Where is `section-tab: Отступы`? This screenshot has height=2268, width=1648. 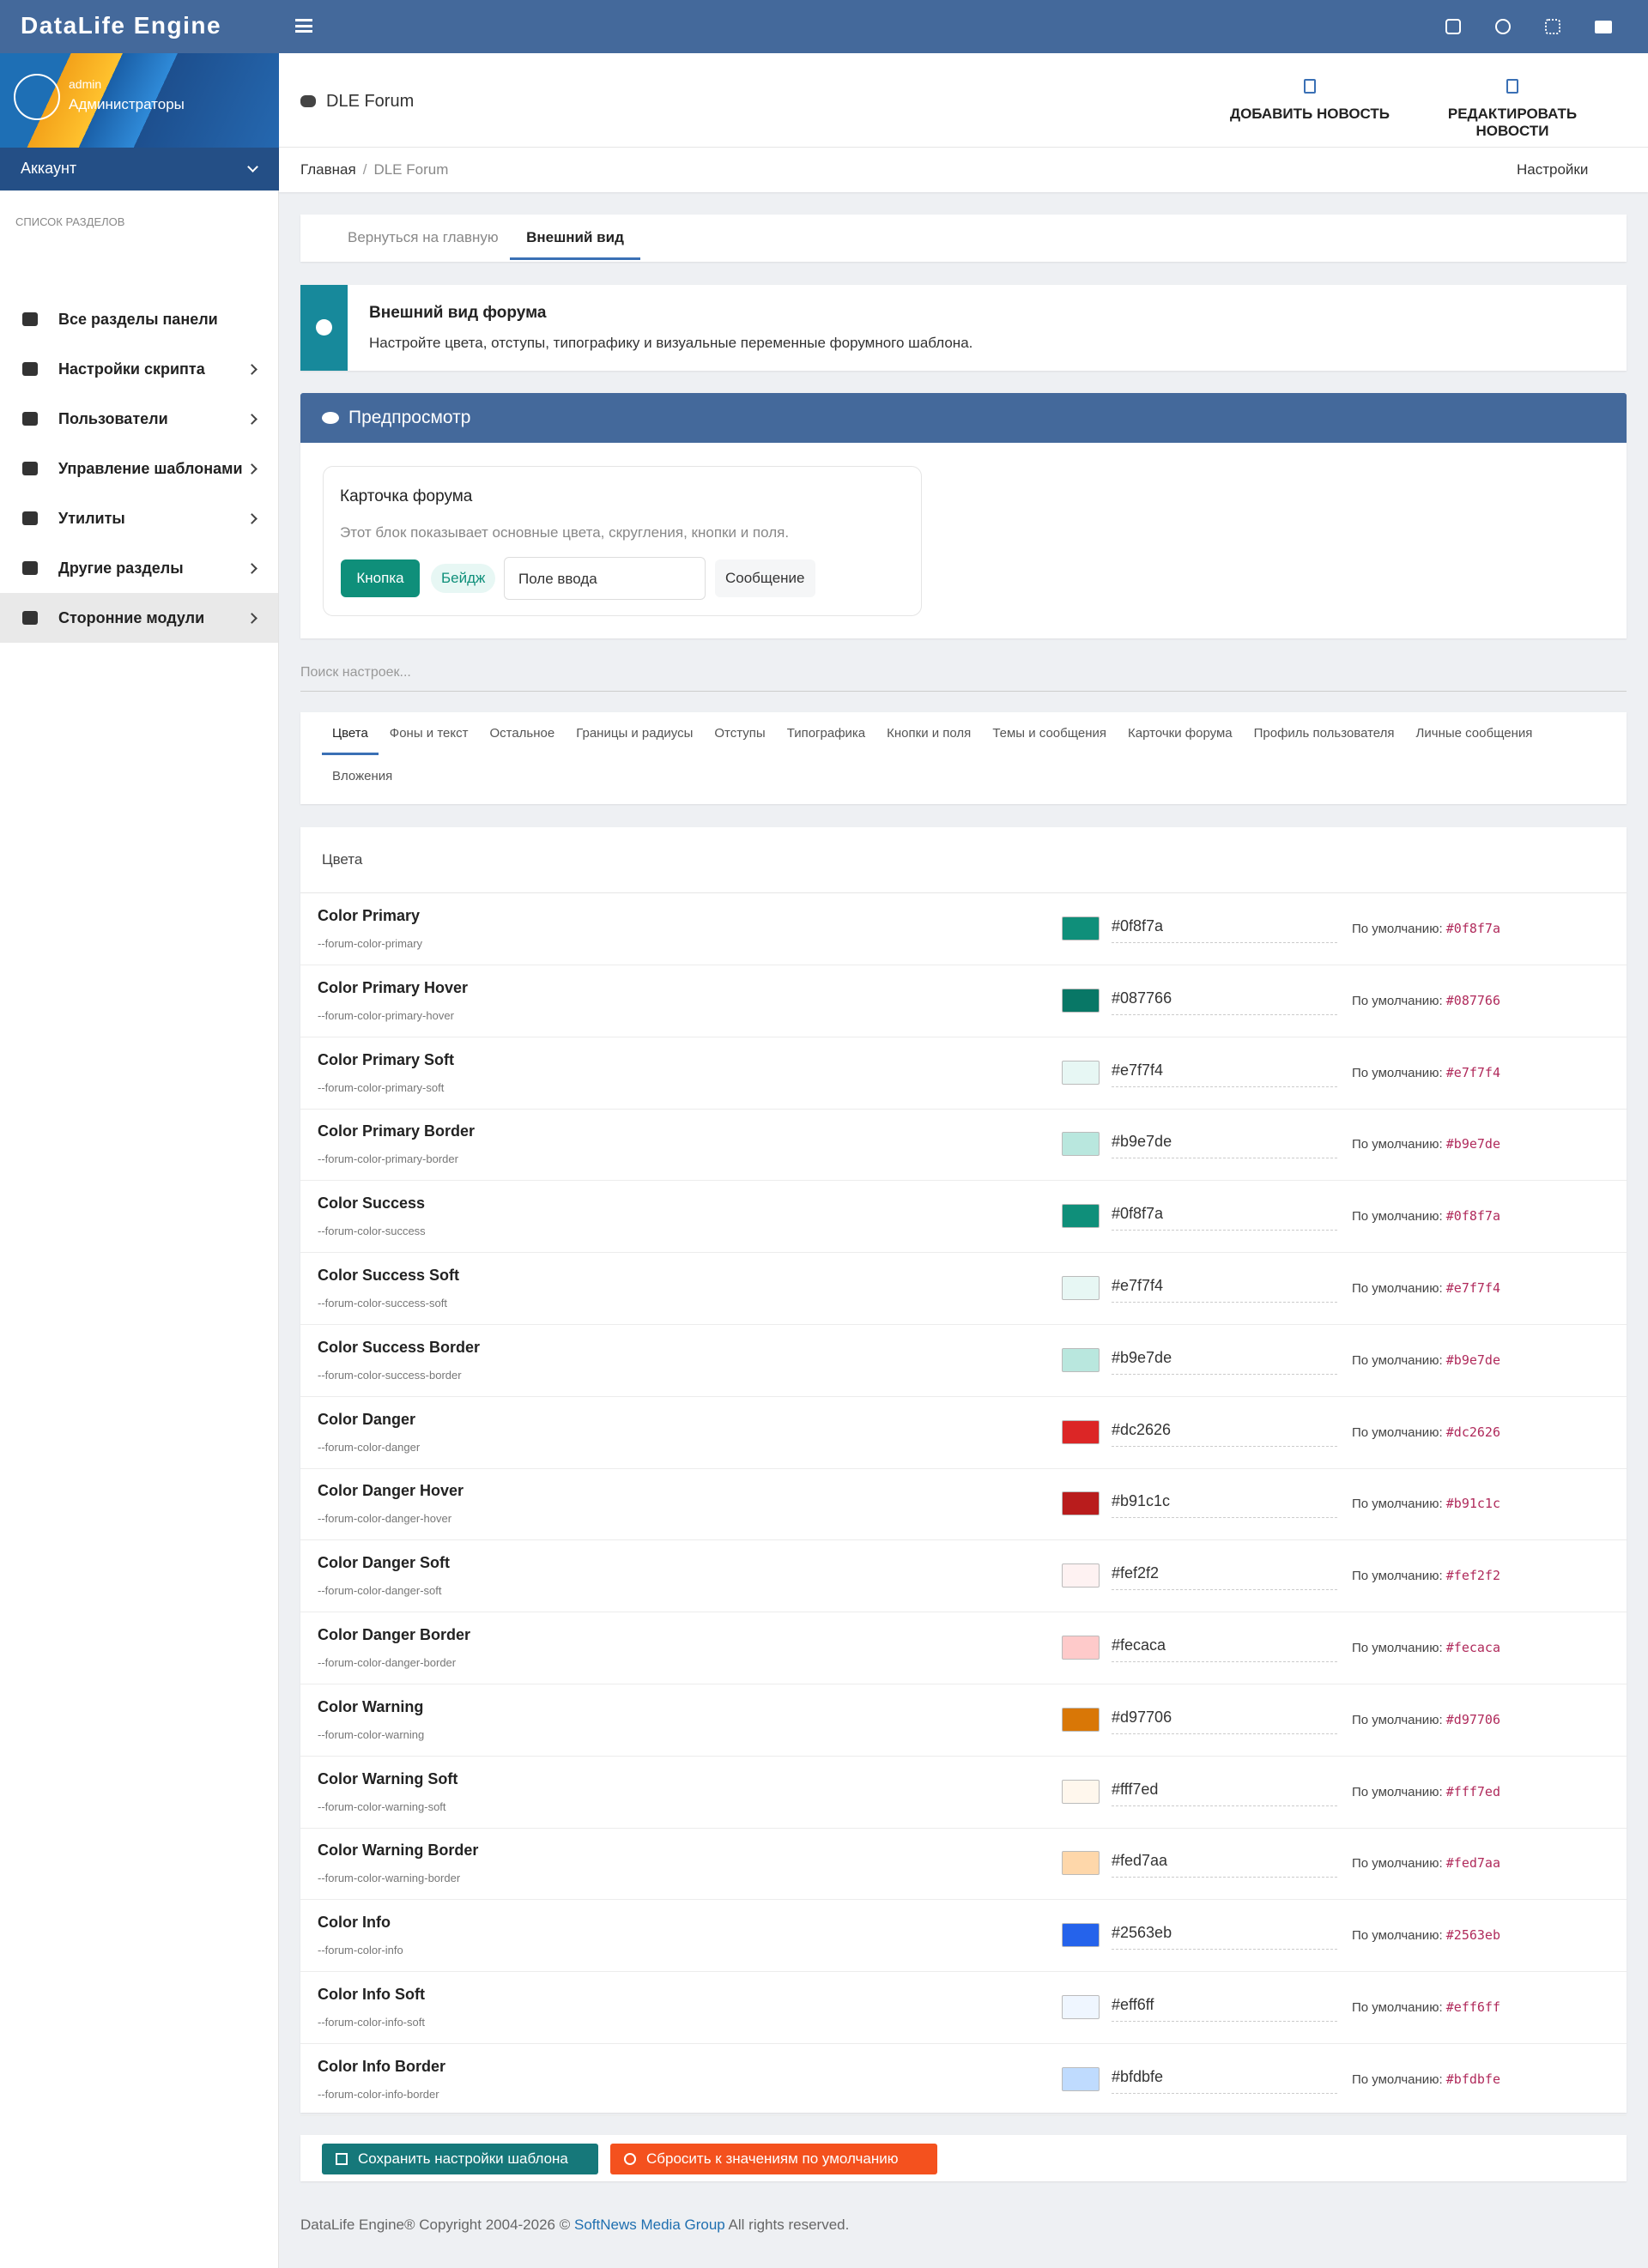
section-tab: Отступы is located at coordinates (740, 733).